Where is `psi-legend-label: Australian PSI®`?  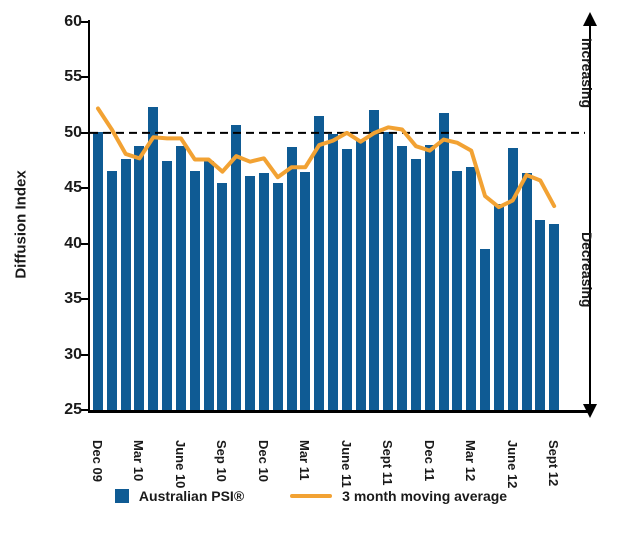
psi-legend-label: Australian PSI® is located at coordinates (191, 496).